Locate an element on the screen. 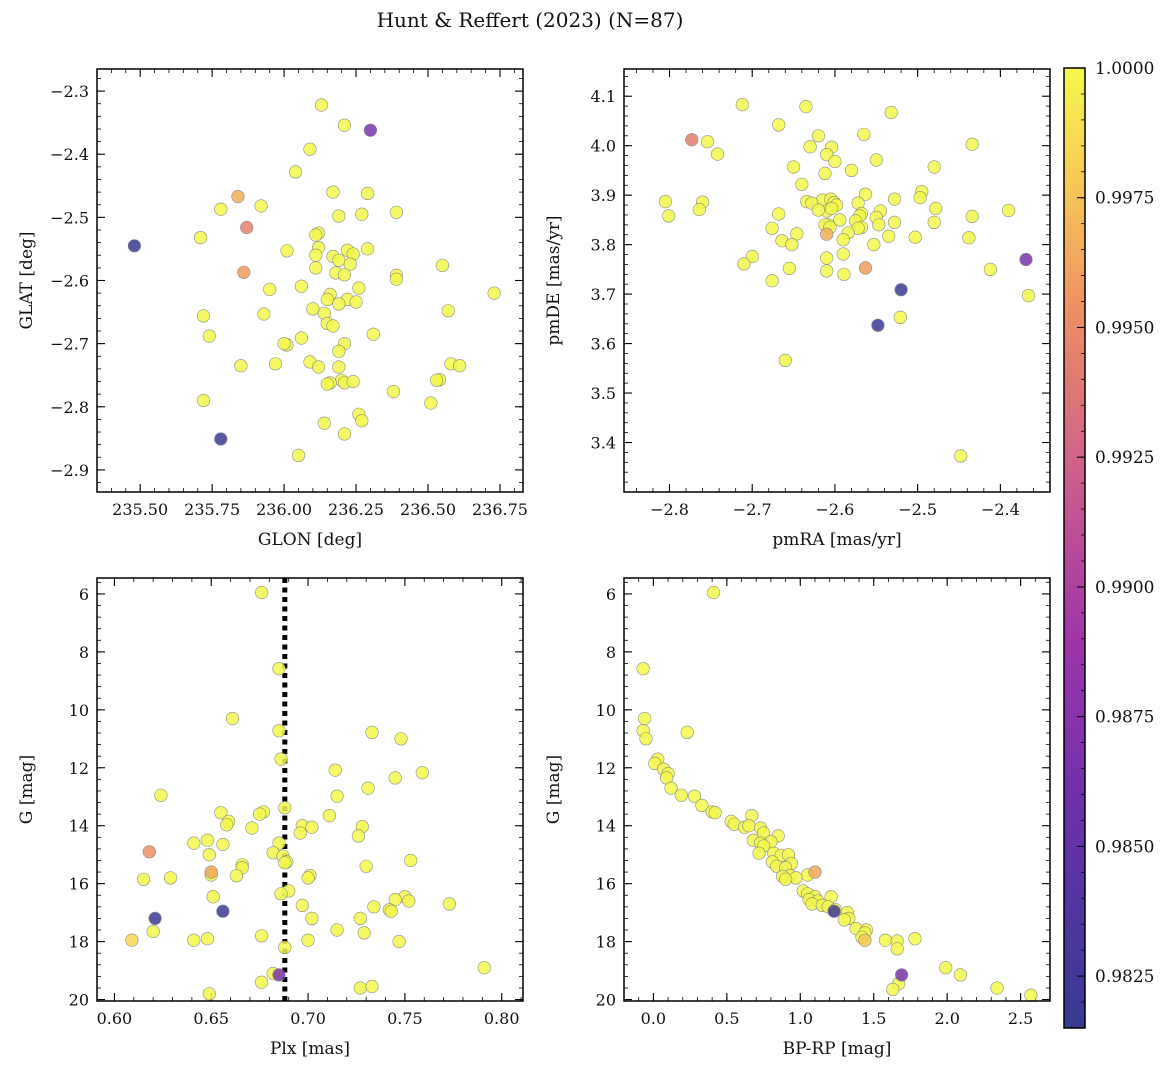 The height and width of the screenshot is (1068, 1173). y-tick-label: 8 is located at coordinates (84, 652).